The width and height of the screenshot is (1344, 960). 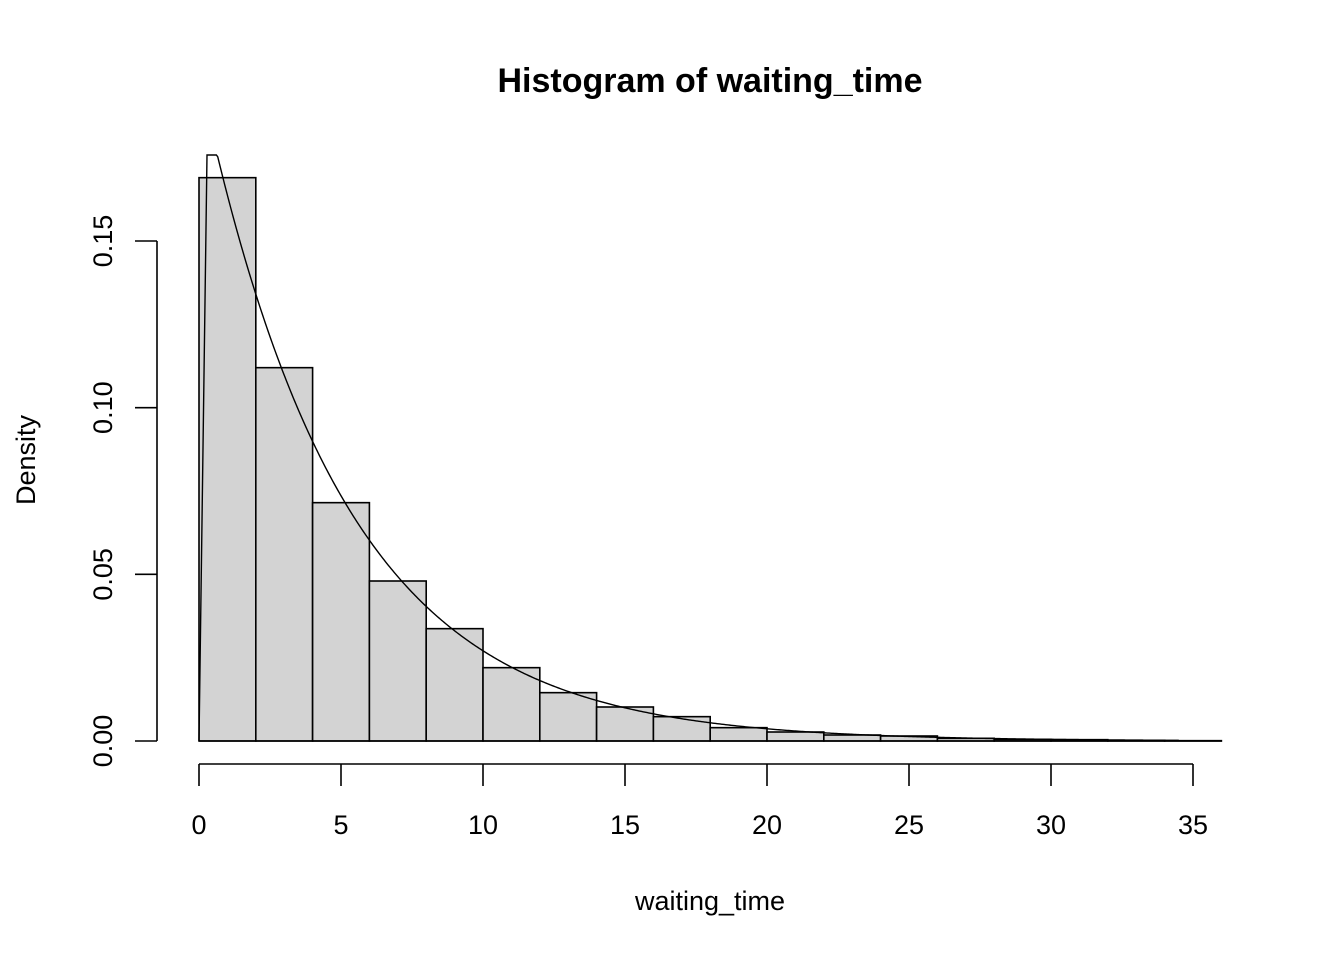 I want to click on x-tick-label-6: 30, so click(x=1051, y=825).